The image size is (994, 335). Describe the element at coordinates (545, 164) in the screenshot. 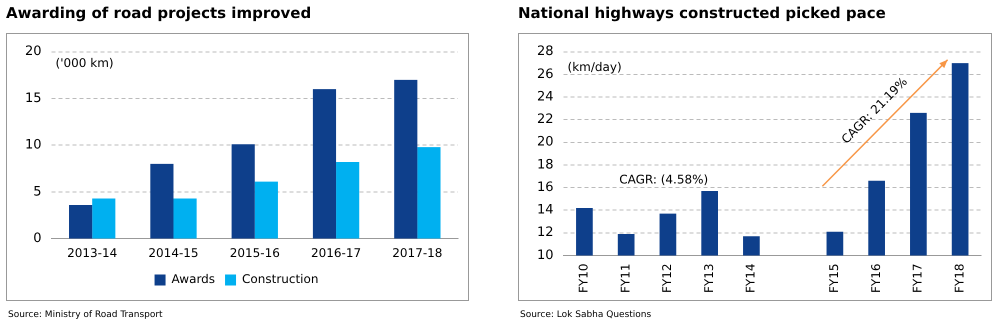

I see `y-tick-label: 18` at that location.